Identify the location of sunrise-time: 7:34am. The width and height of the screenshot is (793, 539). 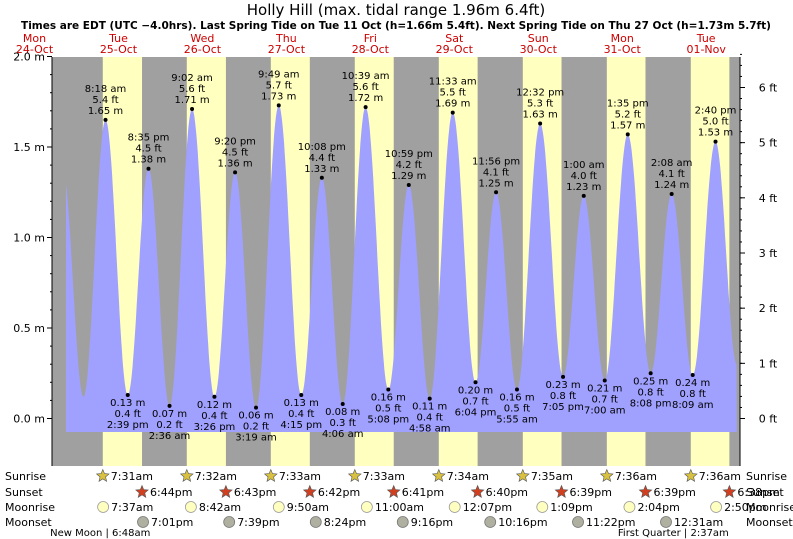
(468, 476).